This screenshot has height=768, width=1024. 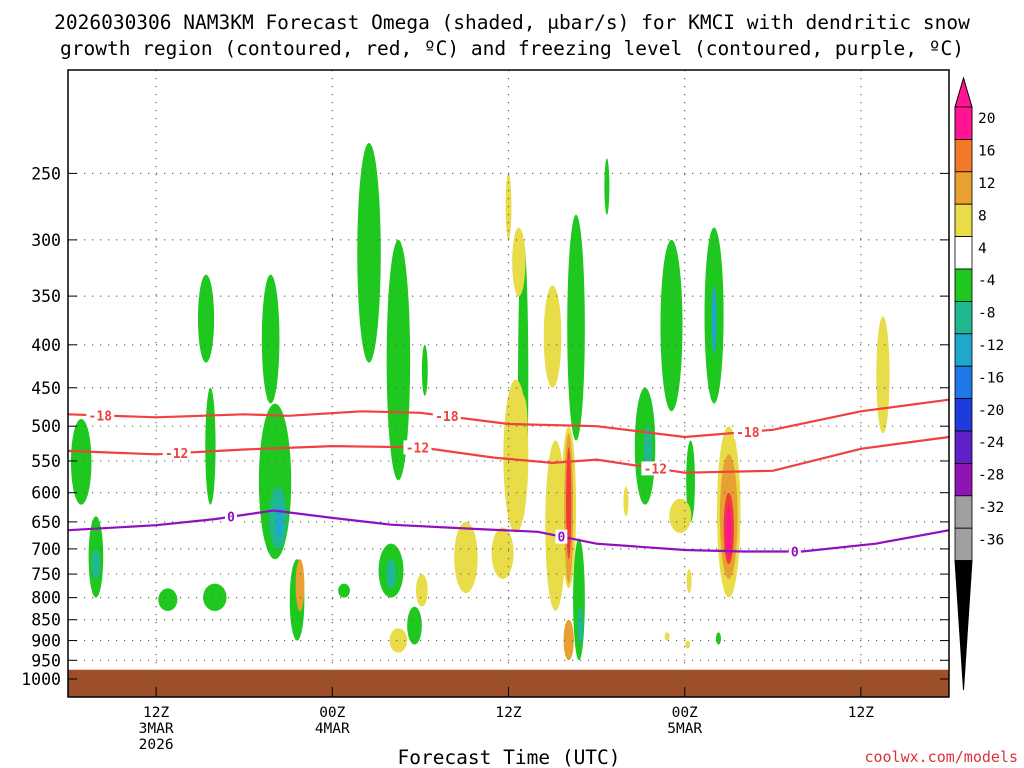 What do you see at coordinates (46, 549) in the screenshot?
I see `y-tick-label: 700` at bounding box center [46, 549].